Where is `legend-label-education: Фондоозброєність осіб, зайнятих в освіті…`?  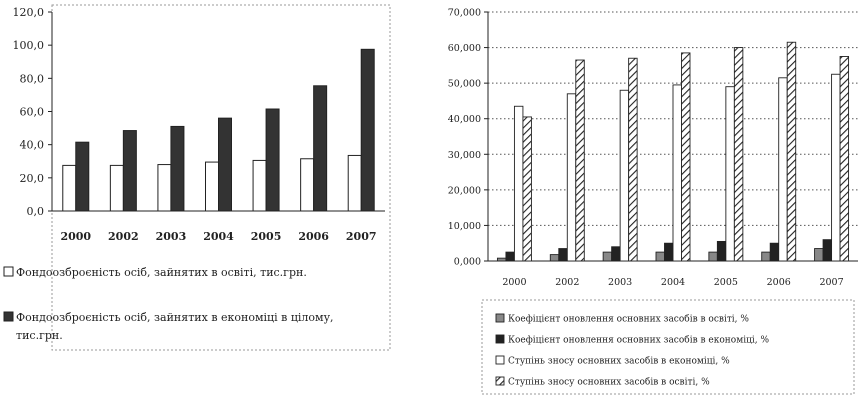
legend-label-education: Фондоозброєність осіб, зайнятих в освіті… is located at coordinates (161, 272).